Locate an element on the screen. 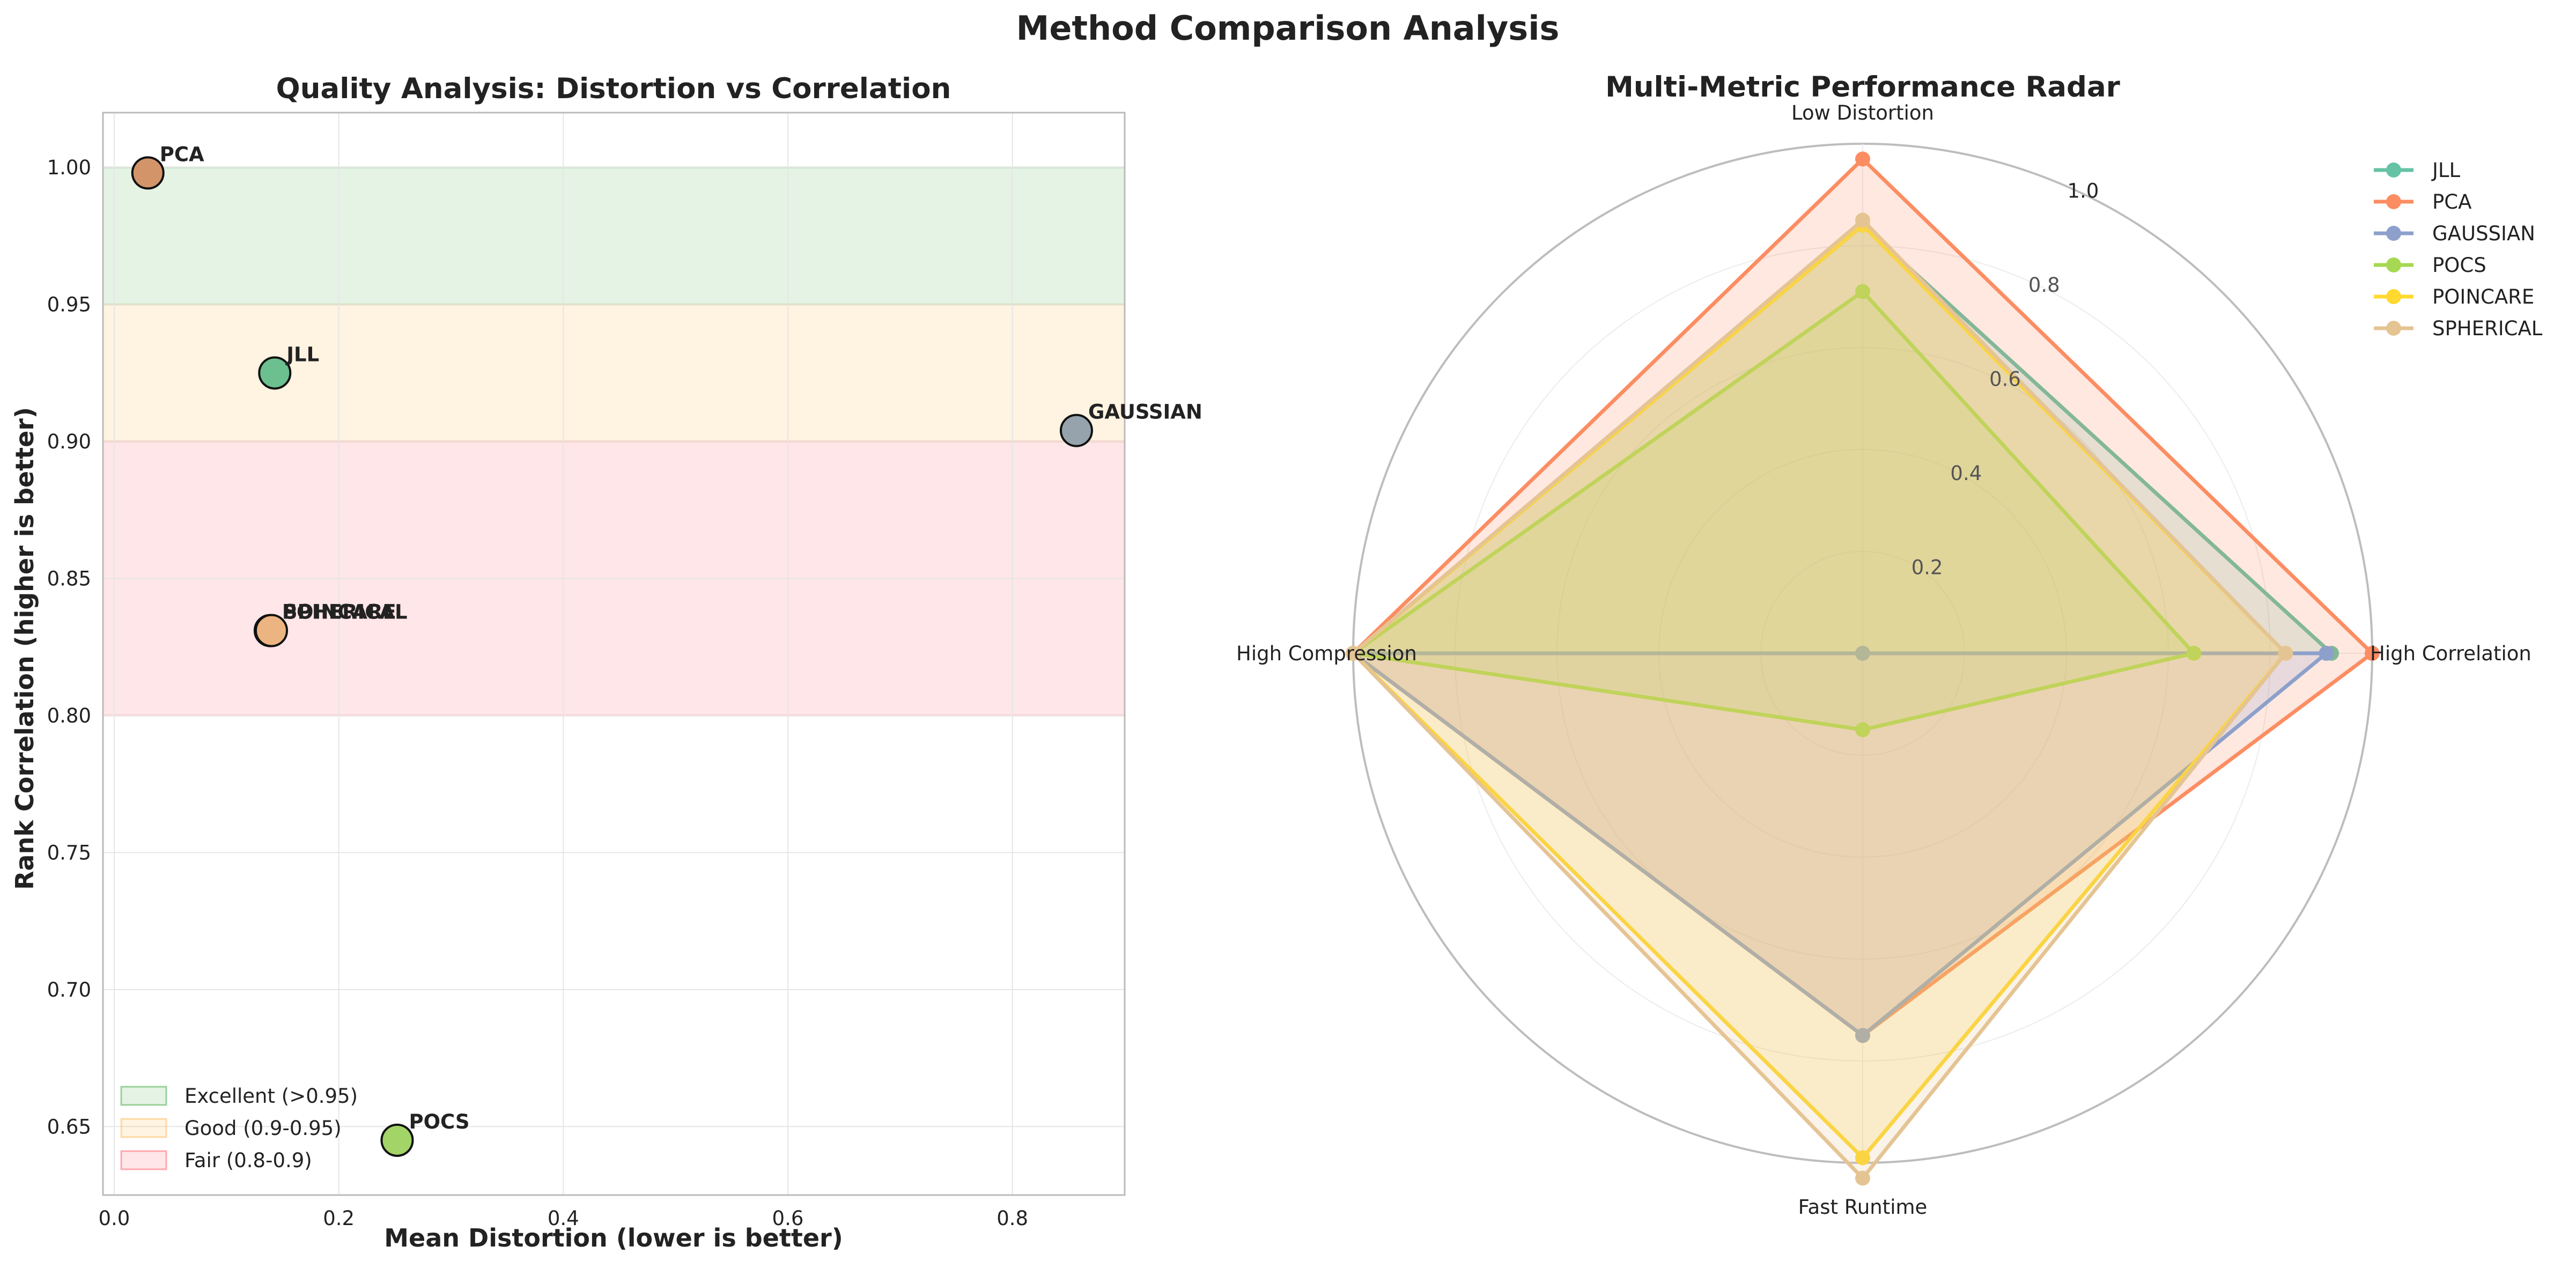 The width and height of the screenshot is (2576, 1268). radar-title: Multi-Metric Performance Radar is located at coordinates (1862, 87).